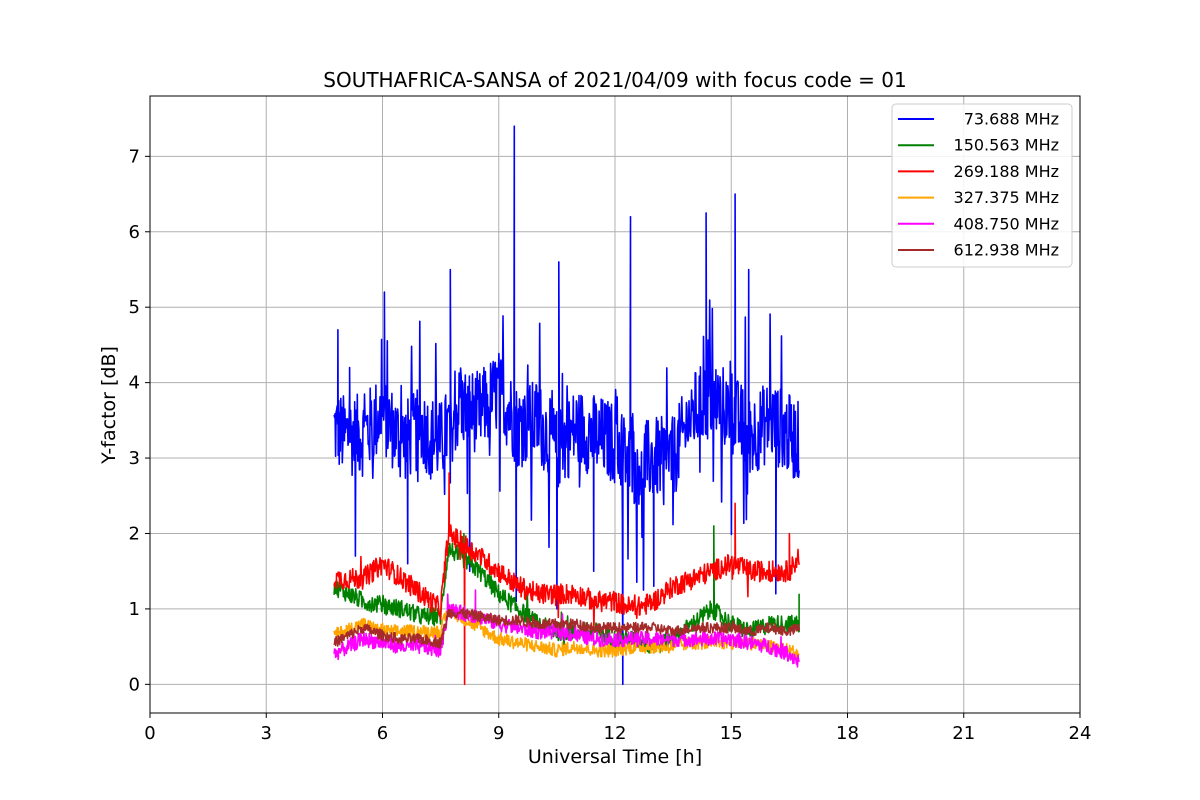 This screenshot has width=1200, height=800. What do you see at coordinates (615, 733) in the screenshot?
I see `x-tick-label: 12` at bounding box center [615, 733].